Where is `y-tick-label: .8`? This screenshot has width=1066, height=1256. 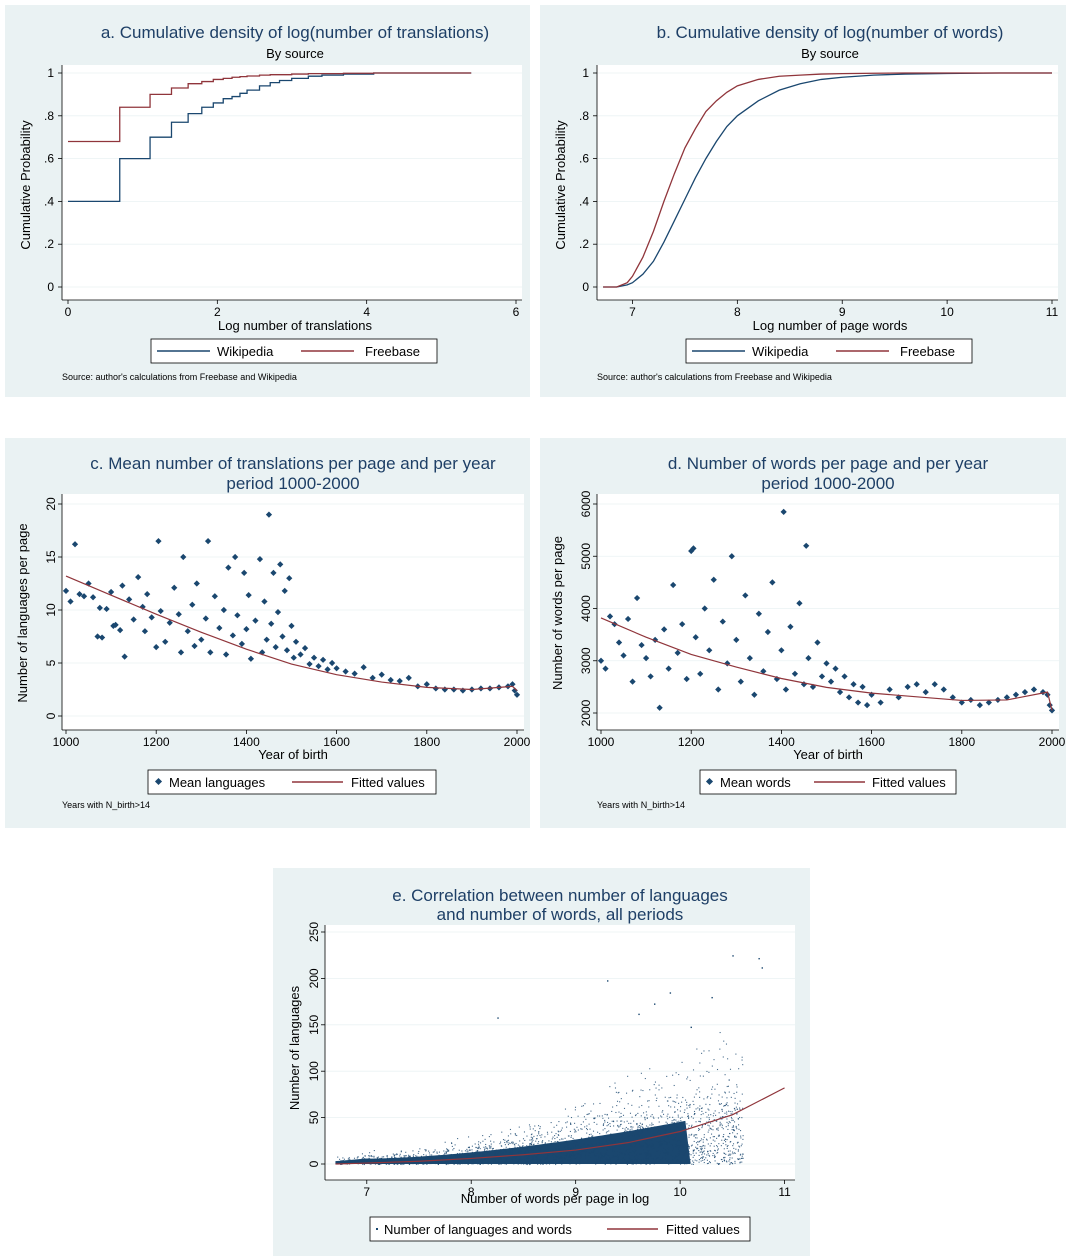
y-tick-label: .8 is located at coordinates (49, 116).